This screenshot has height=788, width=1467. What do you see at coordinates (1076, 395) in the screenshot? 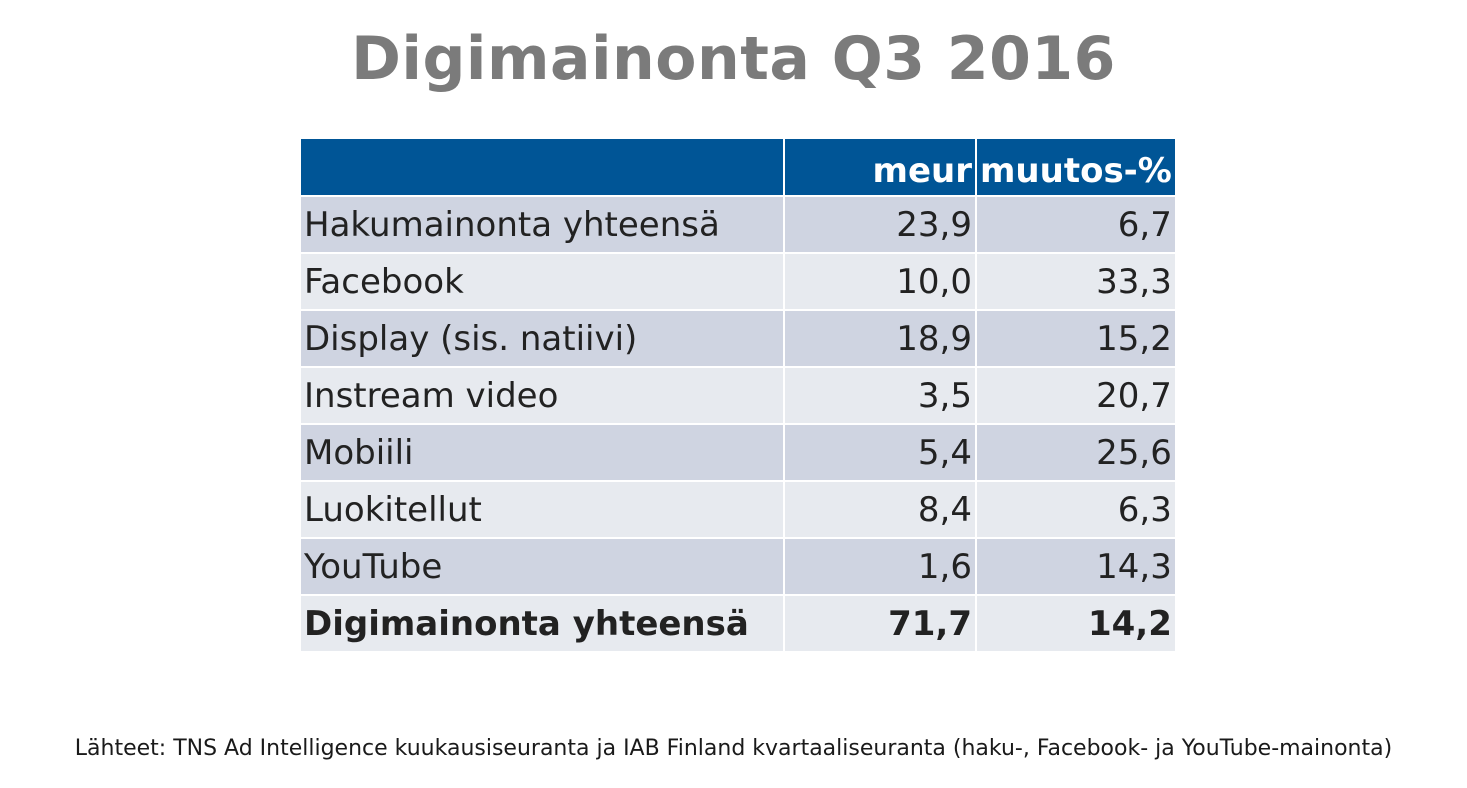
I see `row-change-value: 20,7` at bounding box center [1076, 395].